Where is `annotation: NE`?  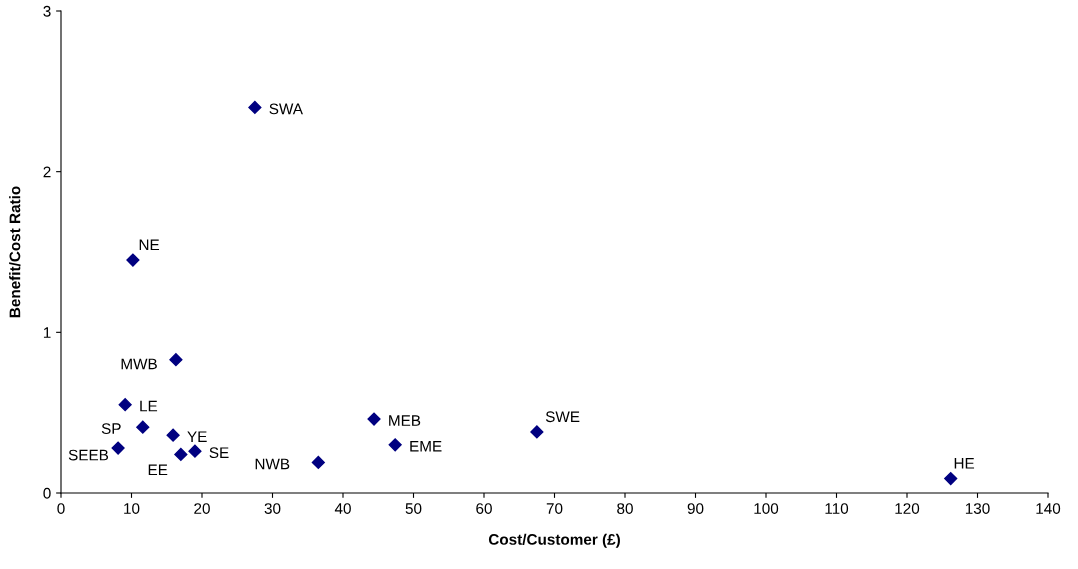
annotation: NE is located at coordinates (149, 245).